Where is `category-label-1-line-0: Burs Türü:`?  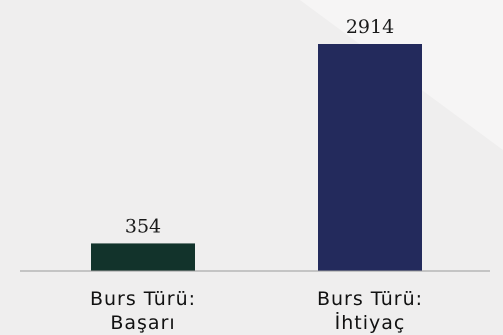
category-label-1-line-0: Burs Türü: is located at coordinates (370, 299).